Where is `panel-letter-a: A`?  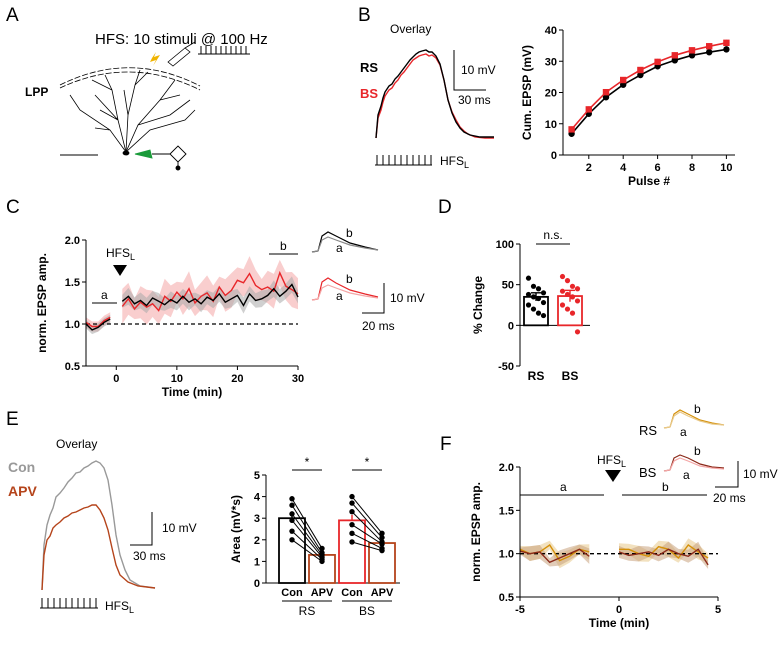 panel-letter-a: A is located at coordinates (12, 15).